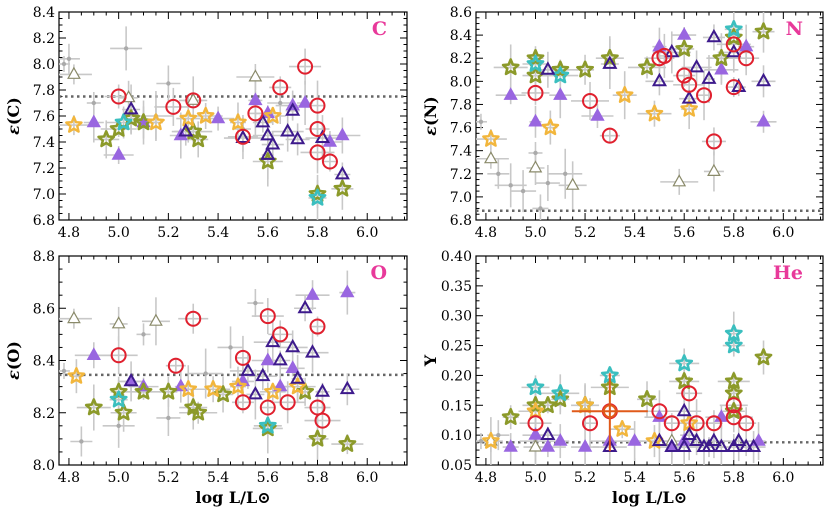  Describe the element at coordinates (13, 360) in the screenshot. I see `y-axis-label: ε(O)` at that location.